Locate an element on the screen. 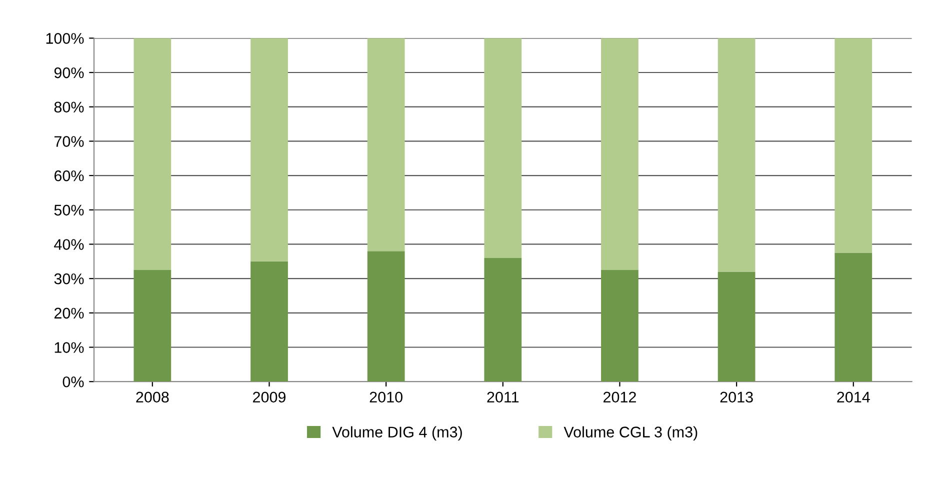  x-tick-label: 2008 is located at coordinates (152, 397).